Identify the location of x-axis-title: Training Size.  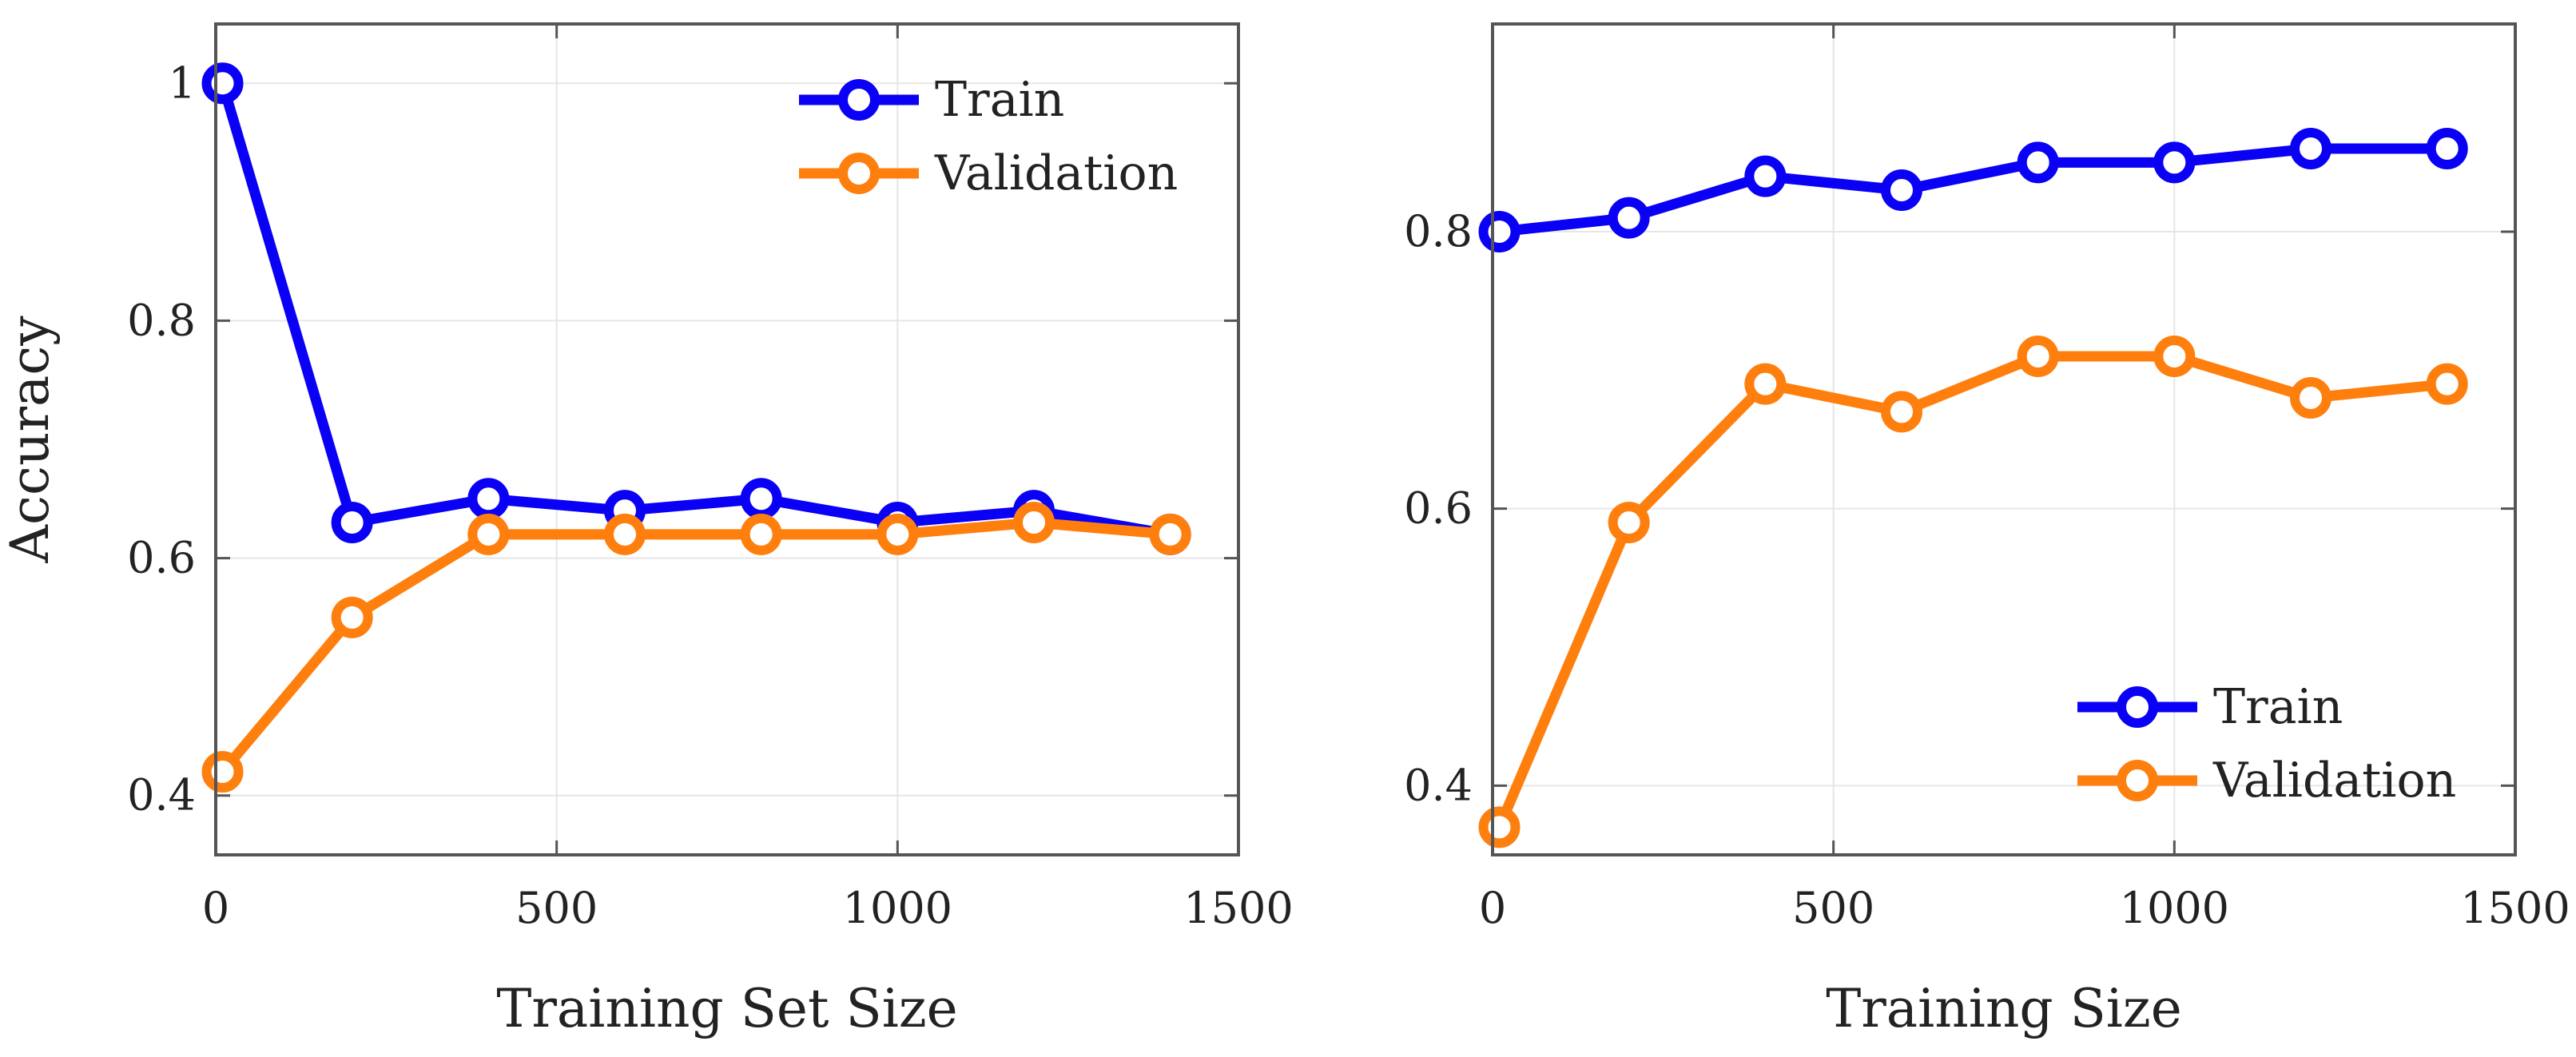
(2004, 1008).